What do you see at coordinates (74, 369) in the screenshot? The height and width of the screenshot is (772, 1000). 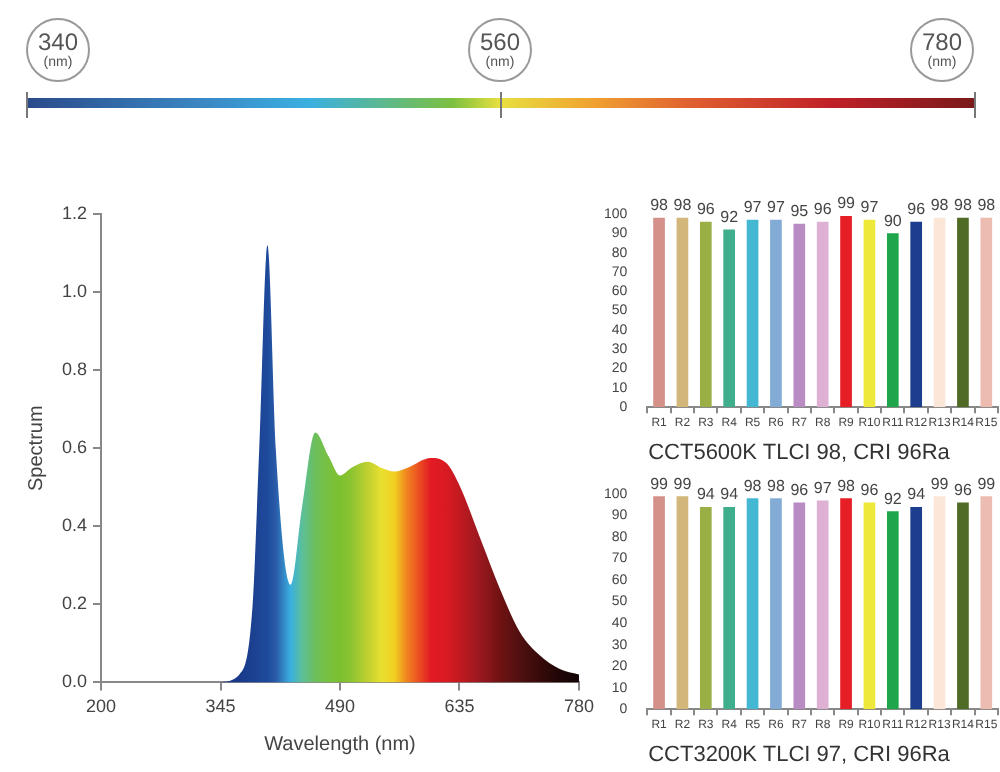 I see `y-tick-label: 0.8` at bounding box center [74, 369].